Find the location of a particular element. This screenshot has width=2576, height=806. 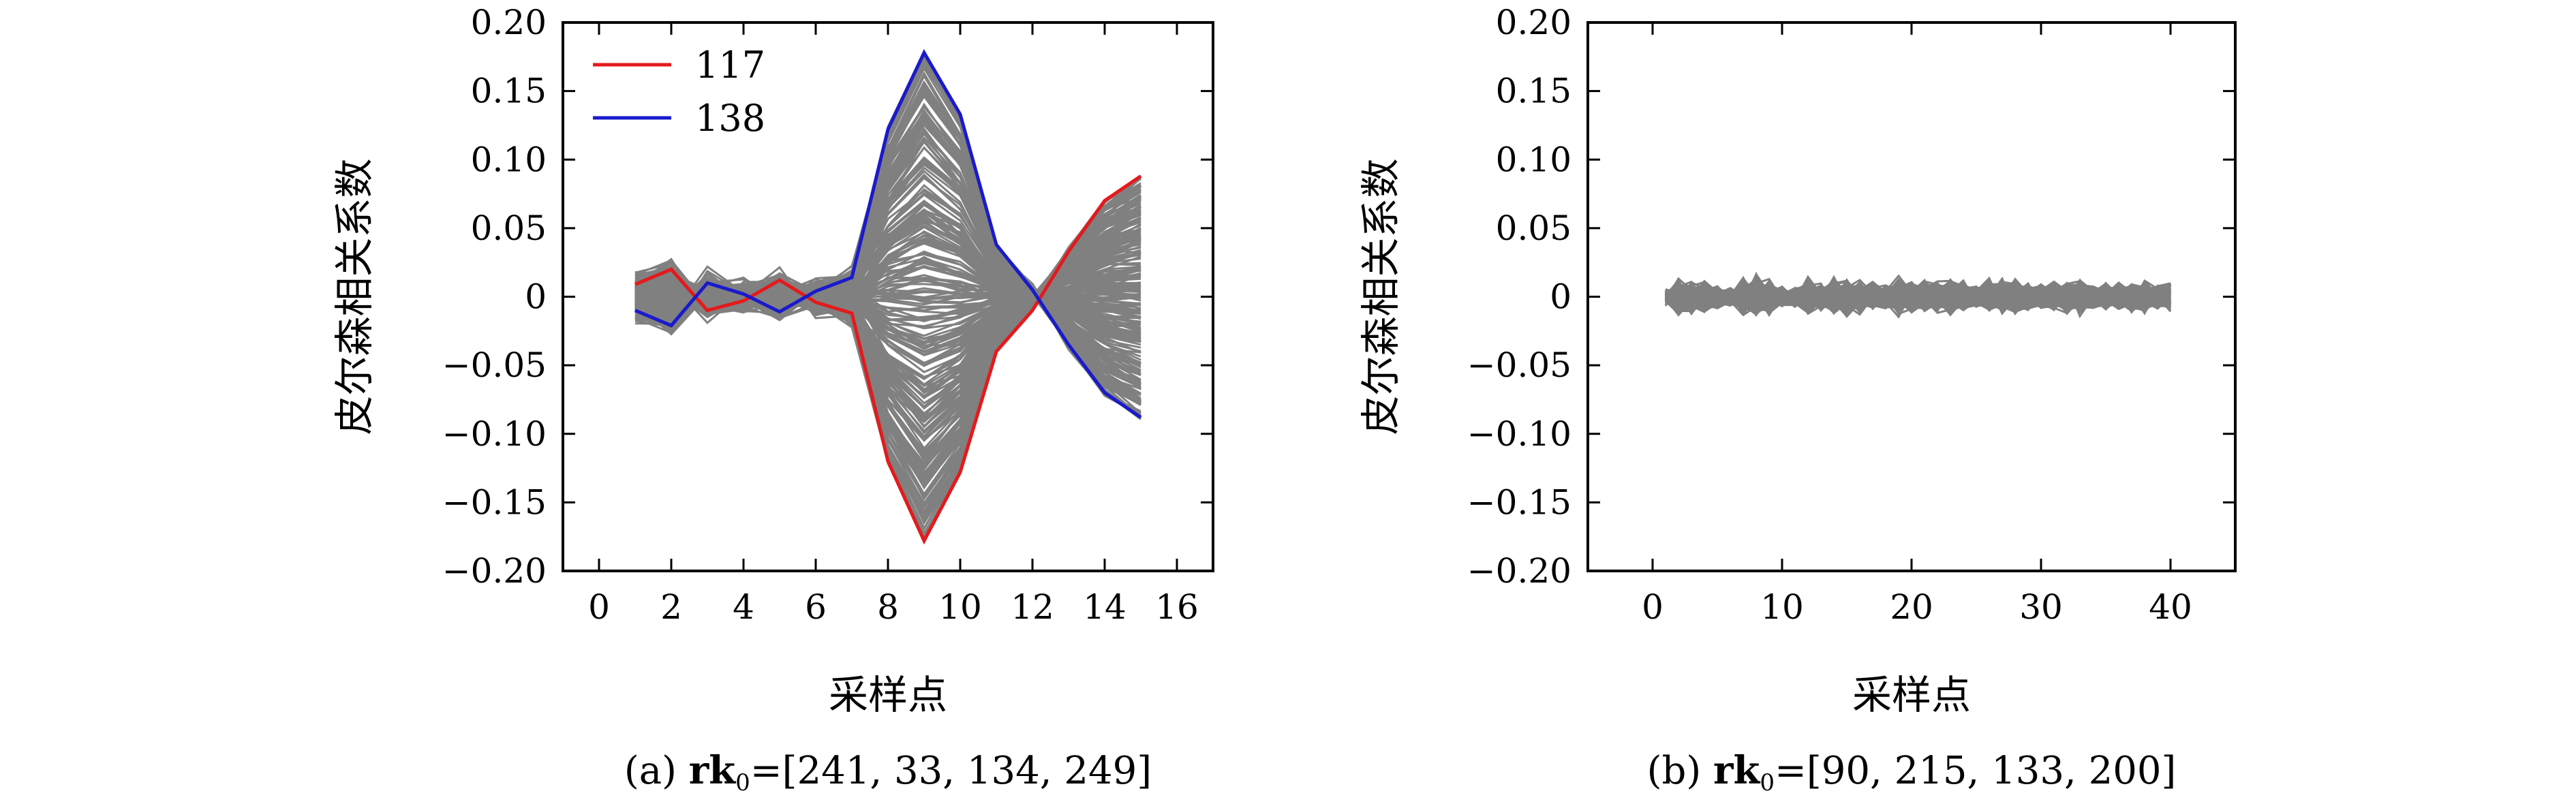

chart-b-y-axis-title: 皮尔森相关系数 is located at coordinates (1381, 296).